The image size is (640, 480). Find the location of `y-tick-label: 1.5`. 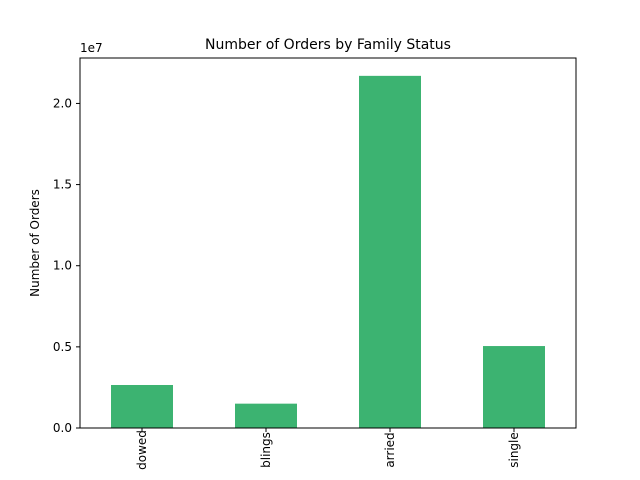

y-tick-label: 1.5 is located at coordinates (62, 185).